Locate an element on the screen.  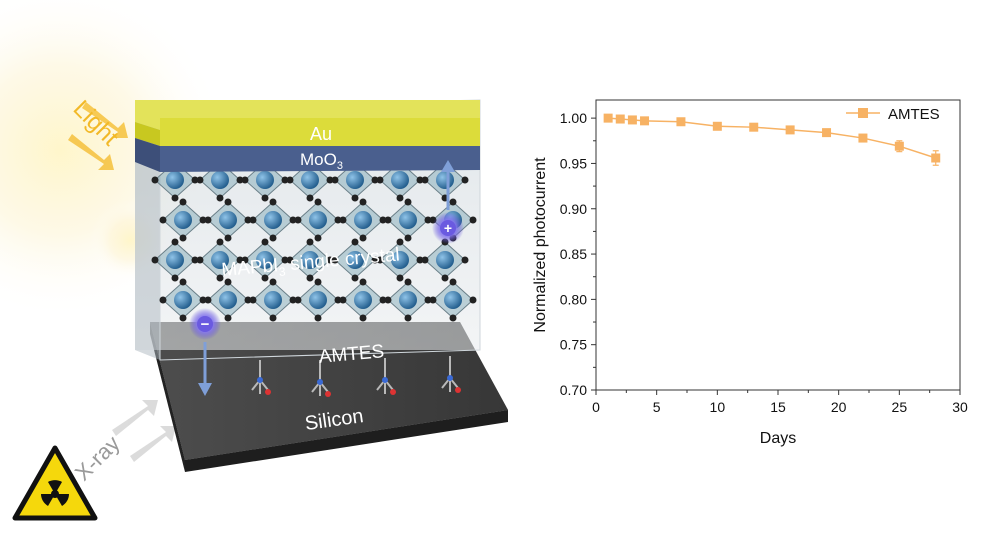
x-axis-label: Days is located at coordinates (778, 438).